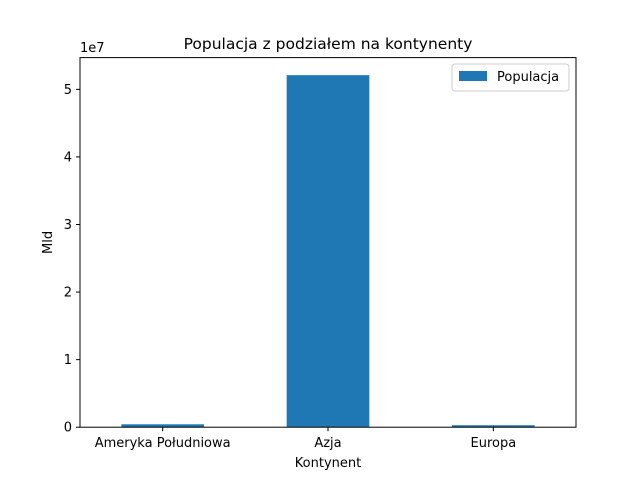  Describe the element at coordinates (68, 428) in the screenshot. I see `y-tick-label: 0` at that location.